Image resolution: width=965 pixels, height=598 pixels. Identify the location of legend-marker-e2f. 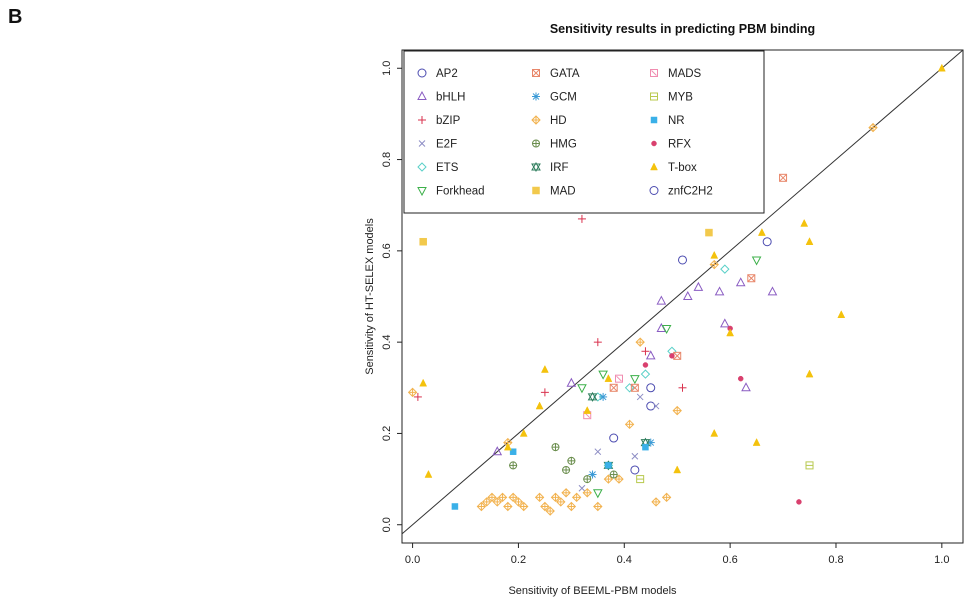
(422, 143).